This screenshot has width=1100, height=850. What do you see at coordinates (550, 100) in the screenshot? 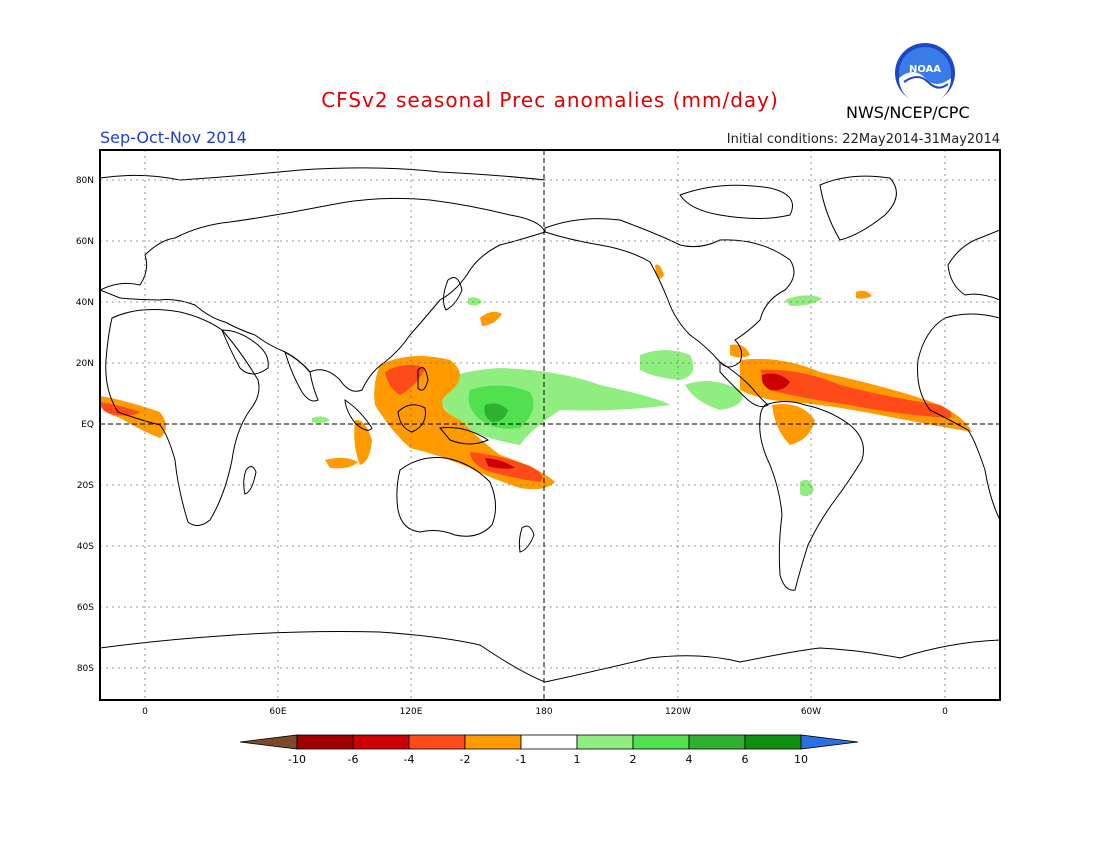
I see `chart-title: CFSv2 seasonal Prec anomalies (mm/day)` at bounding box center [550, 100].